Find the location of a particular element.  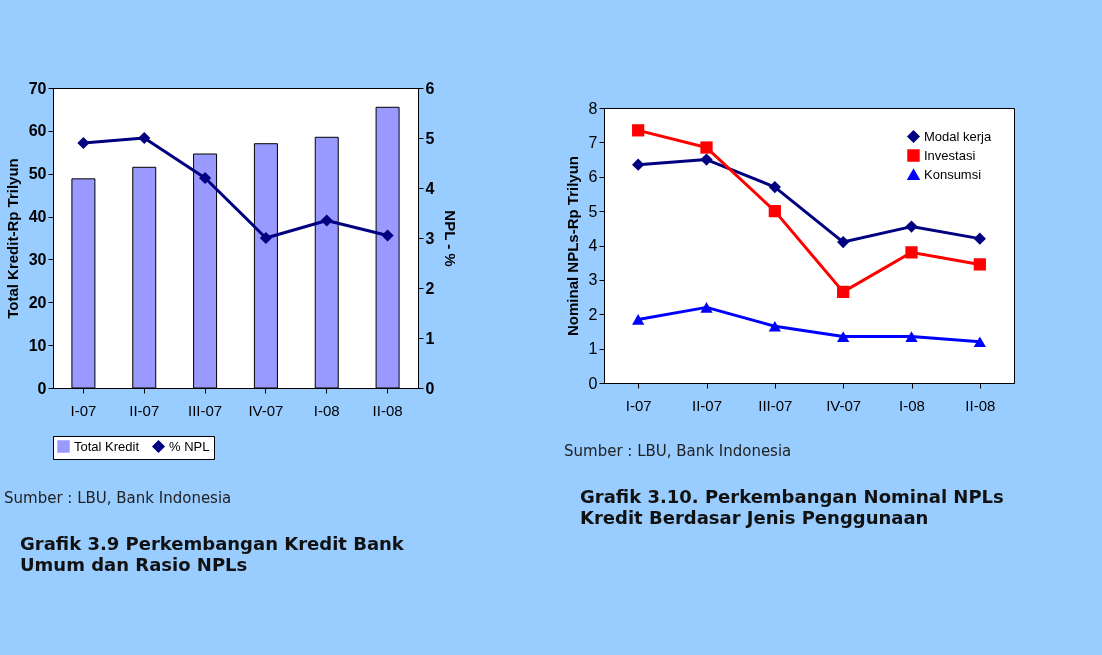

y-tick-label: 10 is located at coordinates (37, 345).